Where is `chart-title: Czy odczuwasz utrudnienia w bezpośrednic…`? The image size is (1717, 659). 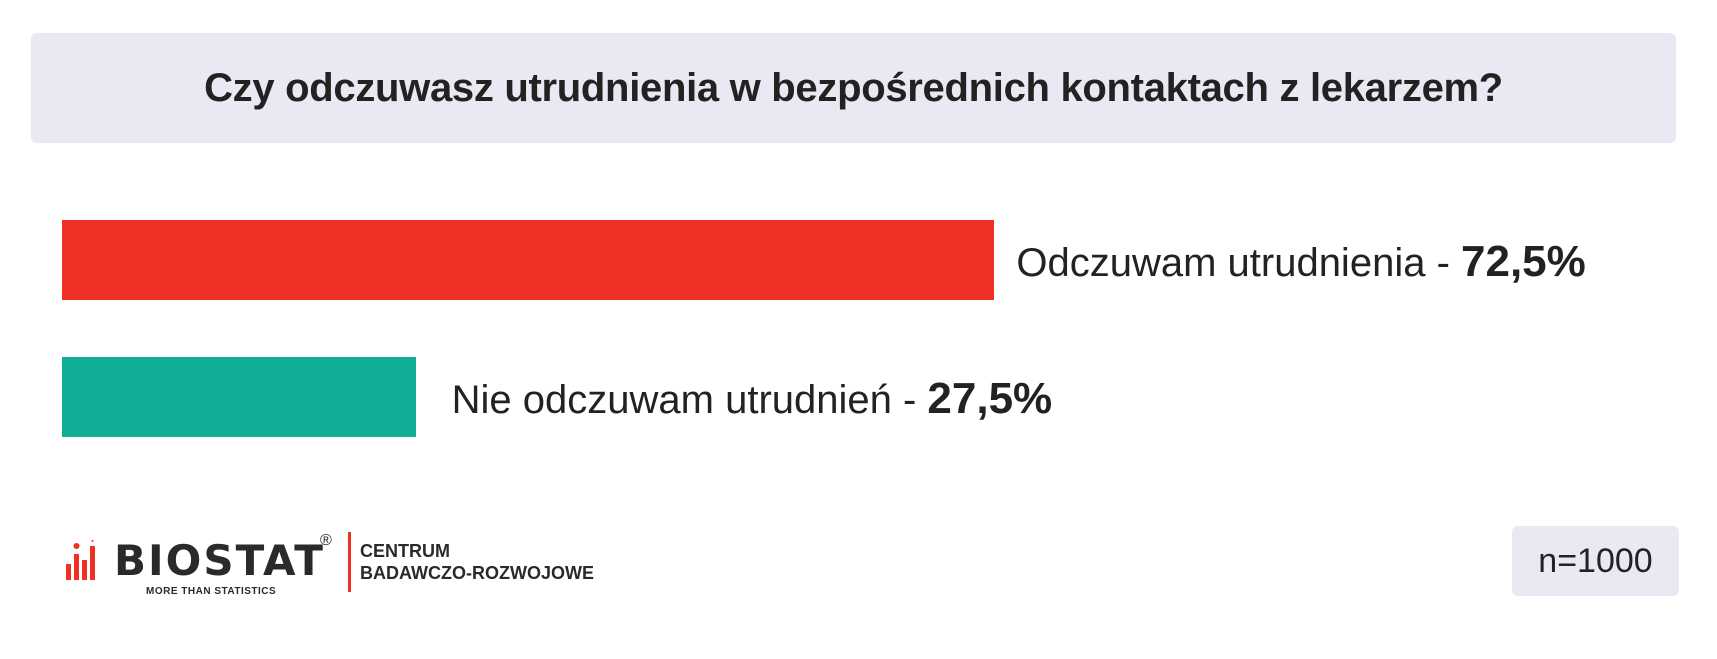
chart-title: Czy odczuwasz utrudnienia w bezpośrednic… is located at coordinates (853, 87).